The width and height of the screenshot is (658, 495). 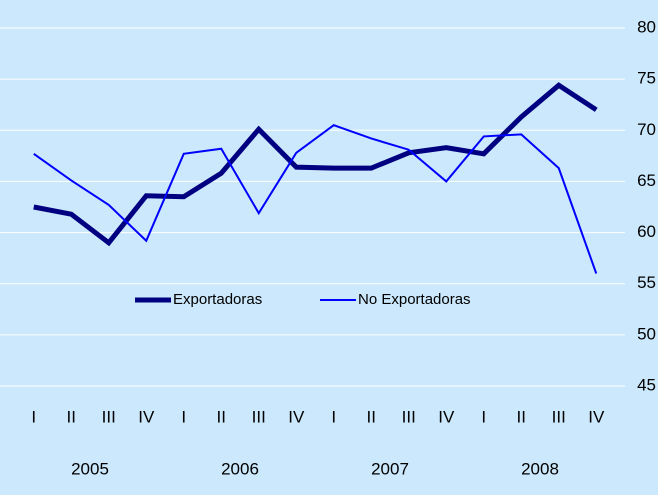 What do you see at coordinates (646, 78) in the screenshot?
I see `y-tick-label: 75` at bounding box center [646, 78].